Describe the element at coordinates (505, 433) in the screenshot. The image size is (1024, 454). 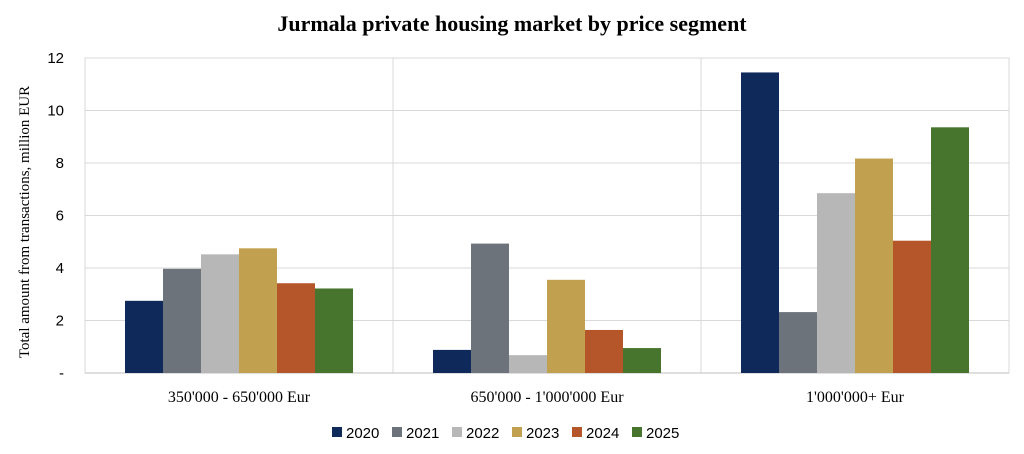
I see `legend: 2020 2021 2022 2023 2024 2025` at that location.